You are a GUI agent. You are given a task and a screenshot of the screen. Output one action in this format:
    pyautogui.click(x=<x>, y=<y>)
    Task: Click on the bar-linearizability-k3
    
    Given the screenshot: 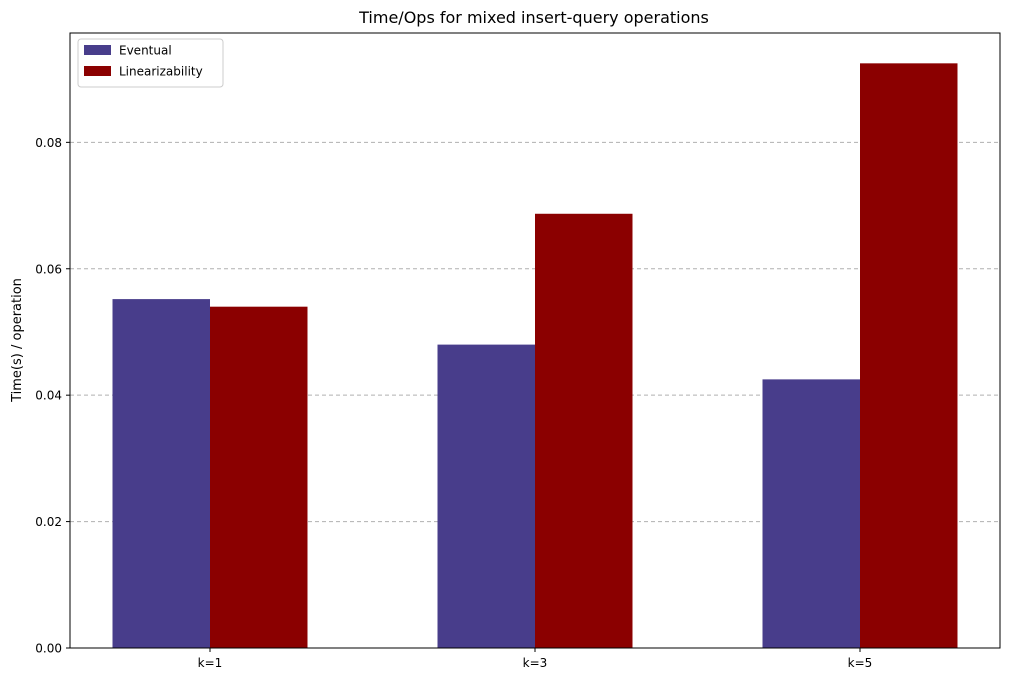 What is the action you would take?
    pyautogui.click(x=584, y=430)
    